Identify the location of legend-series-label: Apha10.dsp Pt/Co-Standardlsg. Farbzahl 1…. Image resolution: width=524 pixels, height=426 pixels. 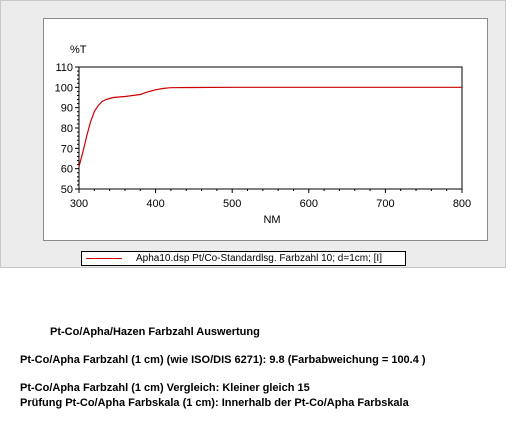
(259, 258).